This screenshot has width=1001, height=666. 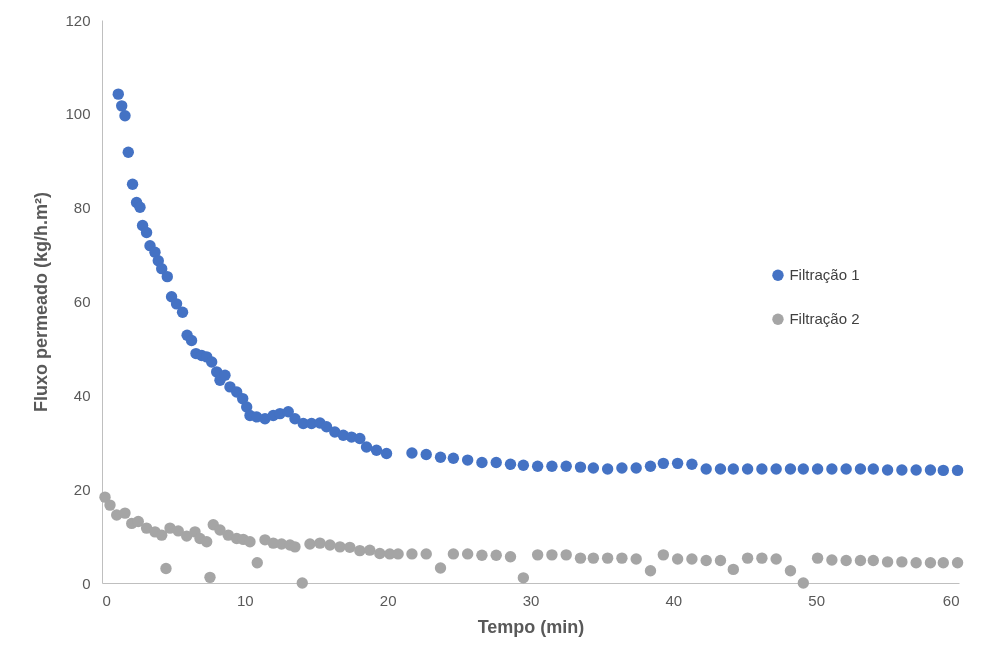 What do you see at coordinates (82, 489) in the screenshot?
I see `y-tick-label: 20` at bounding box center [82, 489].